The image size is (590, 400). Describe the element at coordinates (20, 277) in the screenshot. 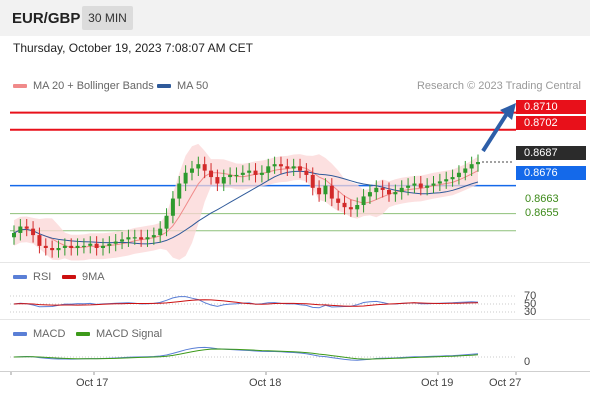

I see `rsi-swatch` at that location.